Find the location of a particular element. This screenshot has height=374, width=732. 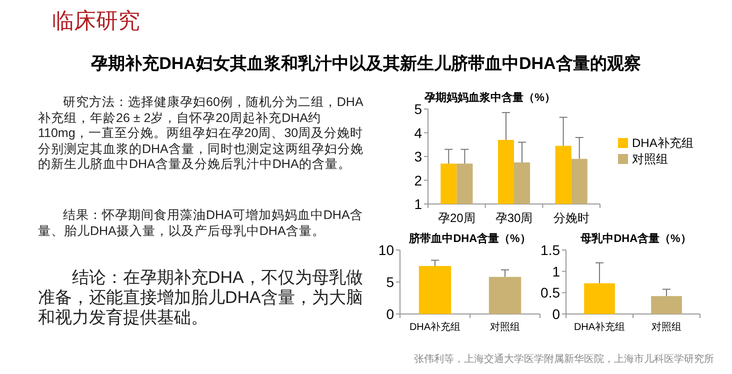

y-tick-label: 2 is located at coordinates (418, 180).